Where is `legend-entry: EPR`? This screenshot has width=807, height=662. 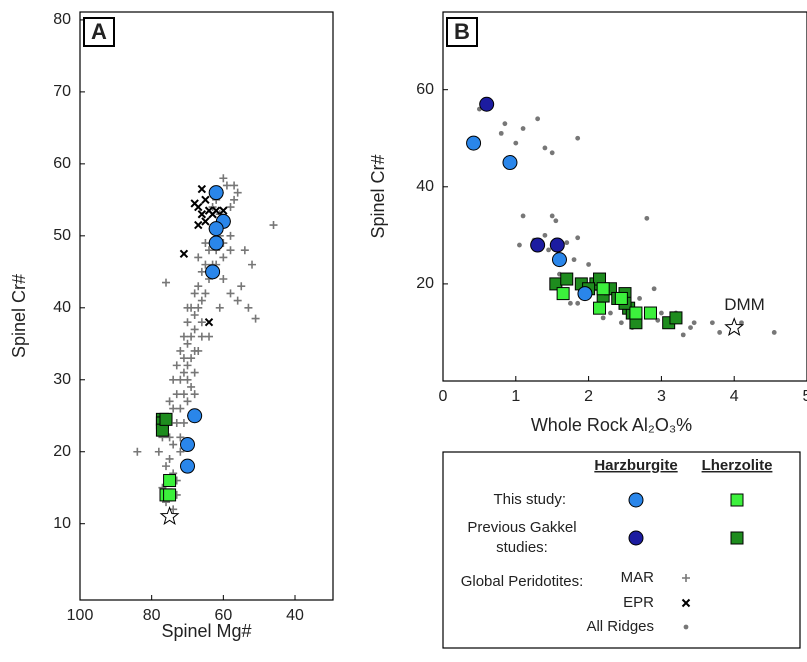 legend-entry: EPR is located at coordinates (638, 602).